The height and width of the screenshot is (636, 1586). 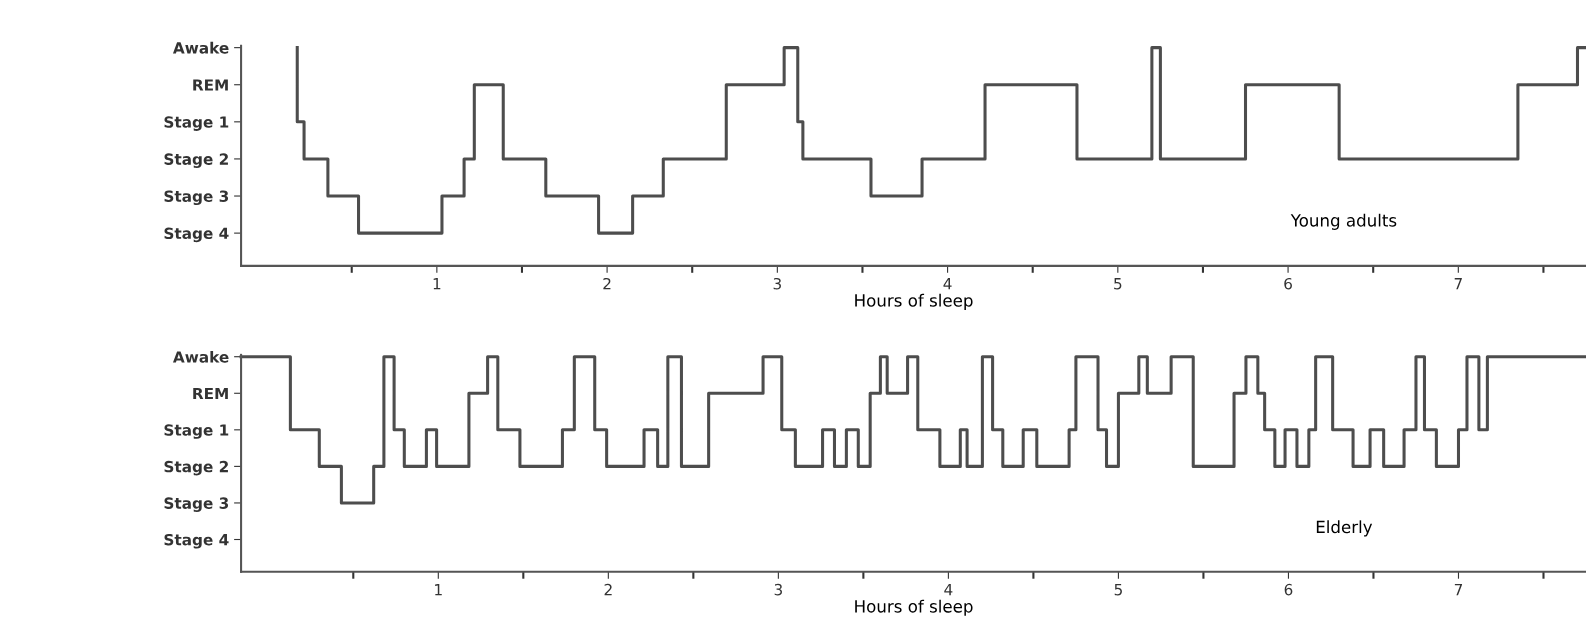 What do you see at coordinates (1344, 528) in the screenshot?
I see `annotation: Elderly` at bounding box center [1344, 528].